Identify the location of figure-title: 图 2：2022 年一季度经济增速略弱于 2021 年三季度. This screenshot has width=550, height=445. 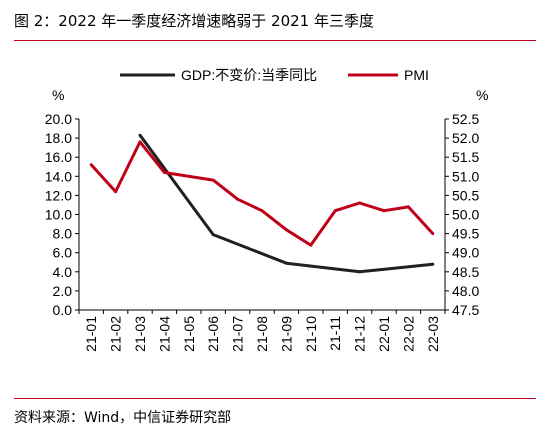
(194, 21).